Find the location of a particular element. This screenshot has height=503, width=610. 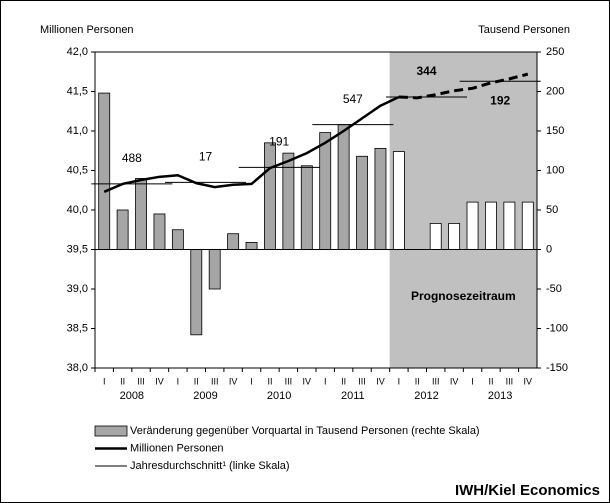

y2-tick-label: 200 is located at coordinates (555, 91).